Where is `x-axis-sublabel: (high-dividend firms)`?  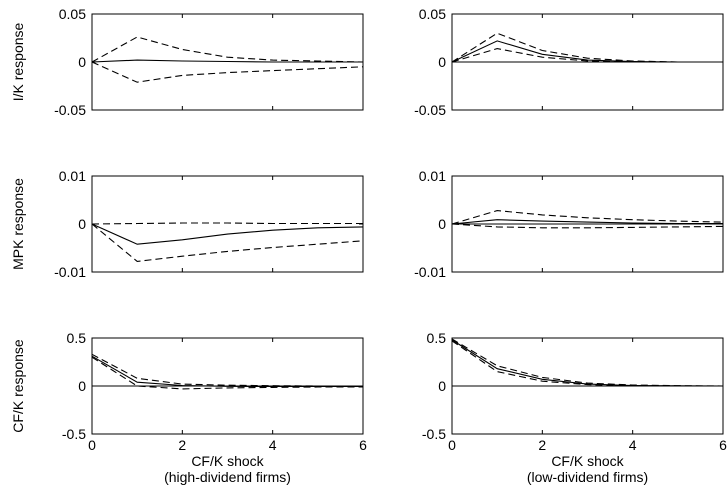
x-axis-sublabel: (high-dividend firms) is located at coordinates (227, 477).